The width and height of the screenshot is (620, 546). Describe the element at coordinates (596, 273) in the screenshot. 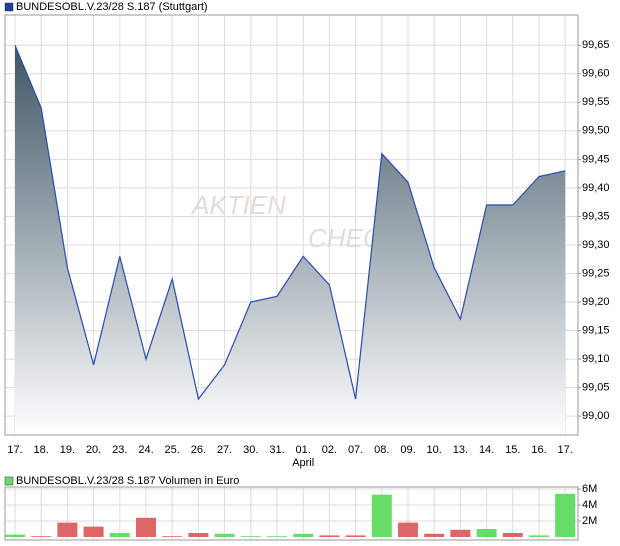

I see `y-tick-label: 99,25` at that location.